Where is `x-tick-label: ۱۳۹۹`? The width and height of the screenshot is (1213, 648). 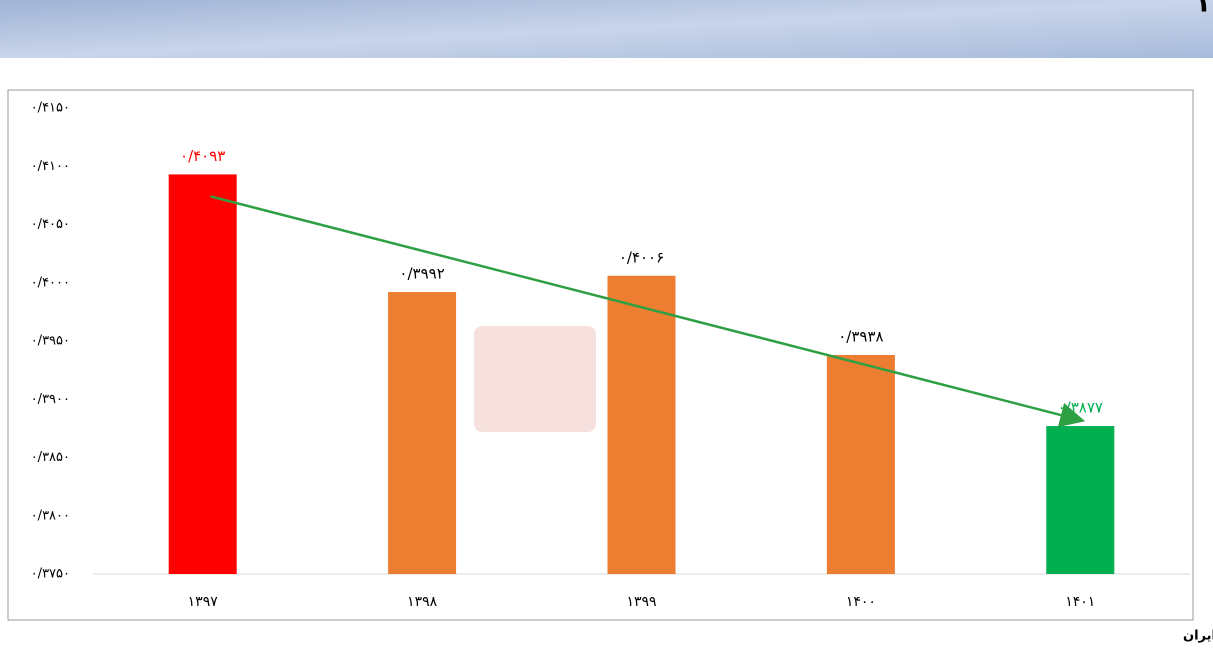 x-tick-label: ۱۳۹۹ is located at coordinates (641, 602).